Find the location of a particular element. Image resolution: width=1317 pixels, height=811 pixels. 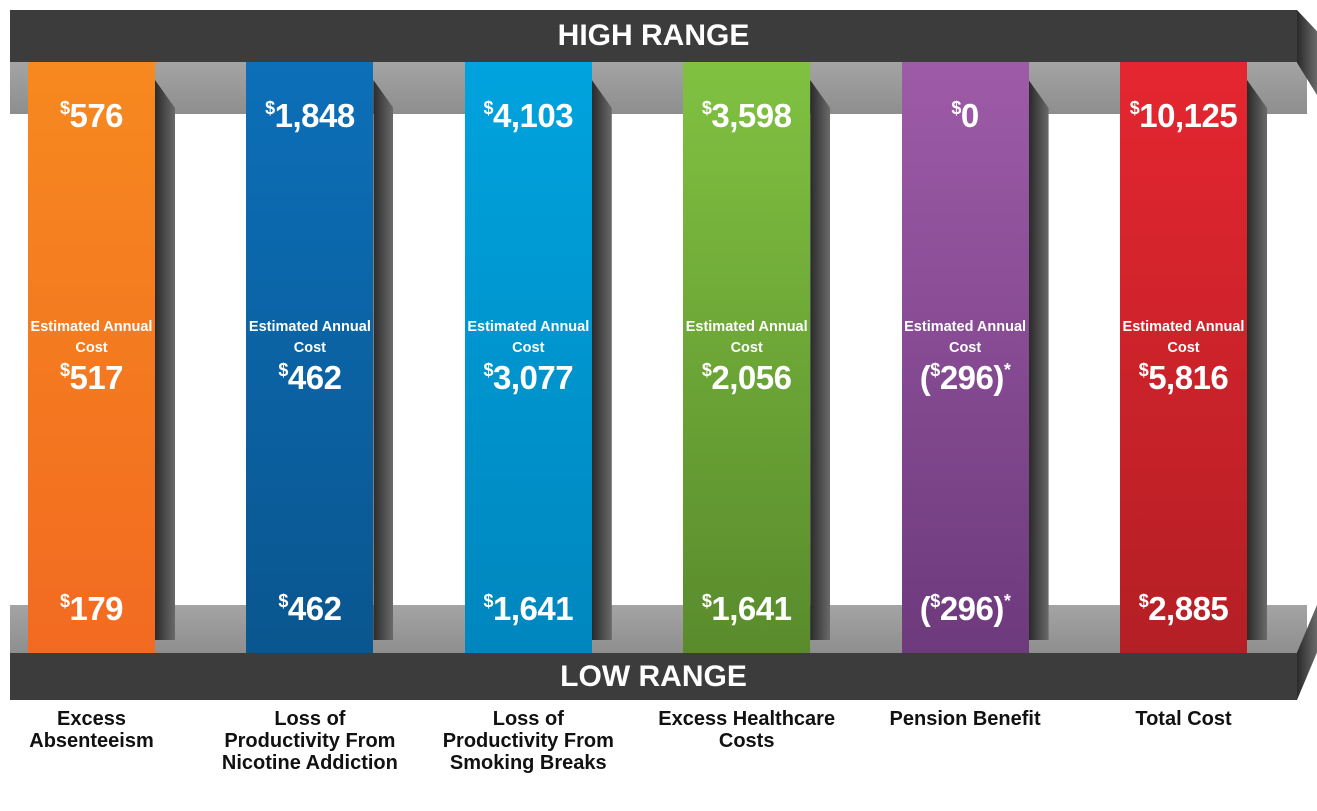

high-value: $1,848 is located at coordinates (310, 115).